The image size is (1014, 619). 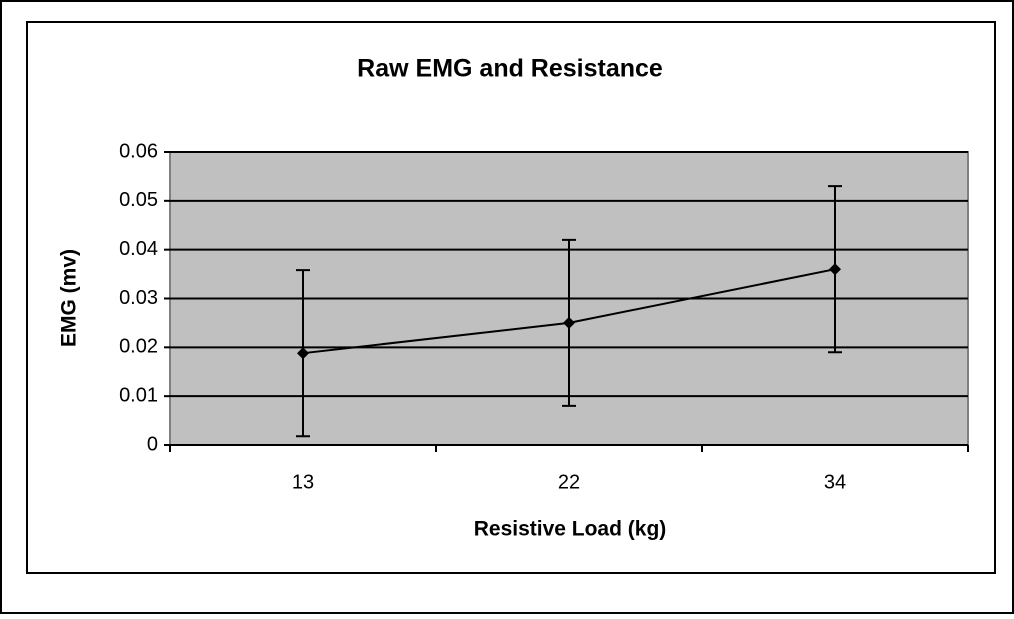 I want to click on y-axis-label: EMG (mv), so click(x=69, y=298).